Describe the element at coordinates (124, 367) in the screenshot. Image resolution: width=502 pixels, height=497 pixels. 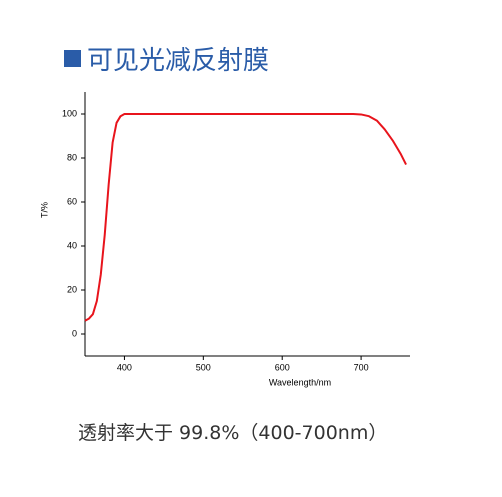
I see `x-tick-label: 400` at that location.